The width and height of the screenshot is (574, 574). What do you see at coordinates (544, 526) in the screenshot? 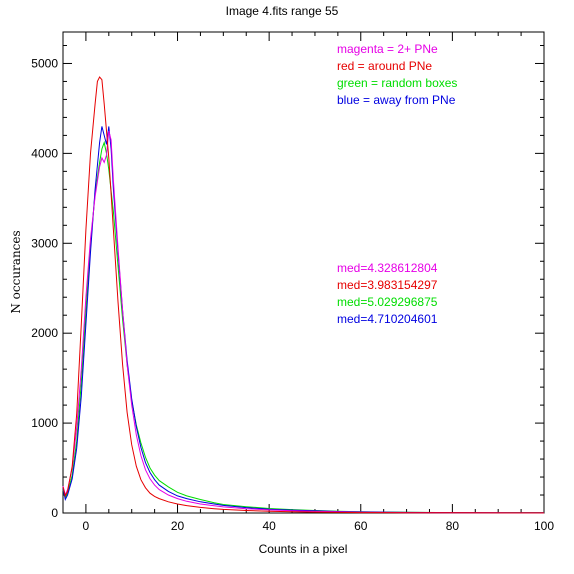
I see `x-tick-label: 100` at bounding box center [544, 526].